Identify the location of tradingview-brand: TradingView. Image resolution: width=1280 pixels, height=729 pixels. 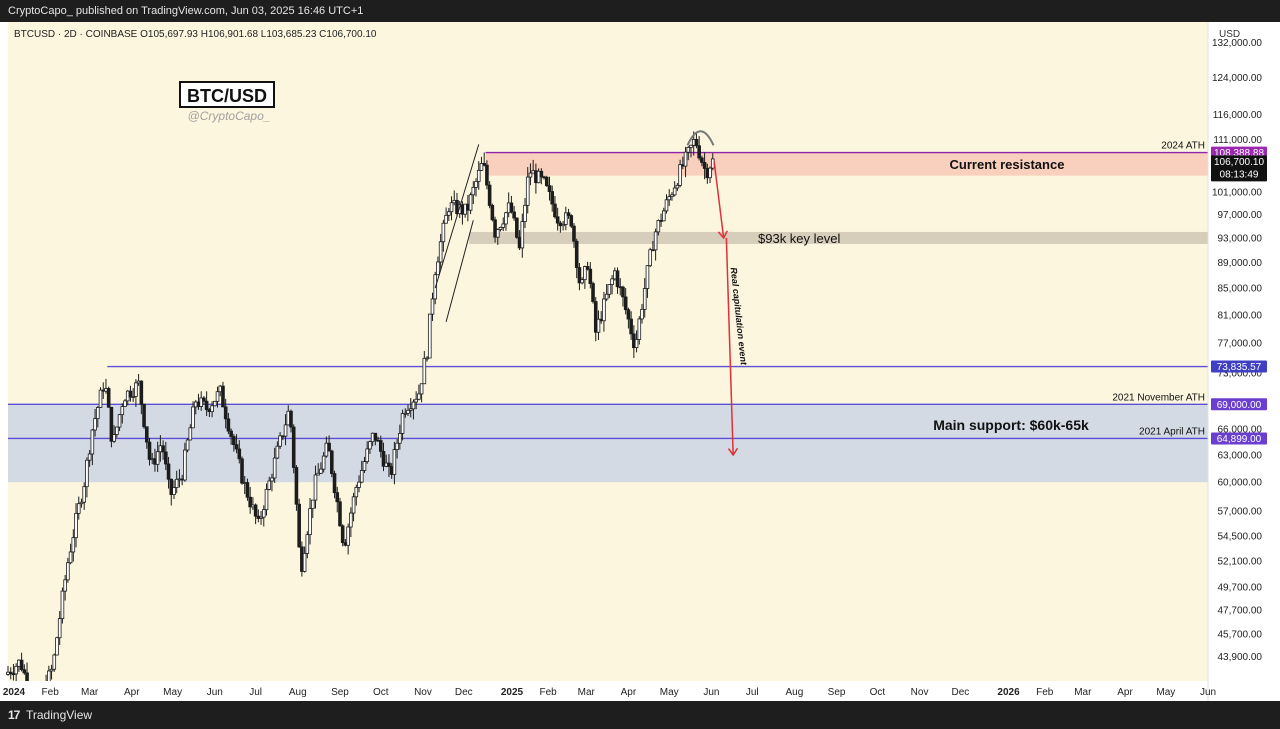
(59, 715).